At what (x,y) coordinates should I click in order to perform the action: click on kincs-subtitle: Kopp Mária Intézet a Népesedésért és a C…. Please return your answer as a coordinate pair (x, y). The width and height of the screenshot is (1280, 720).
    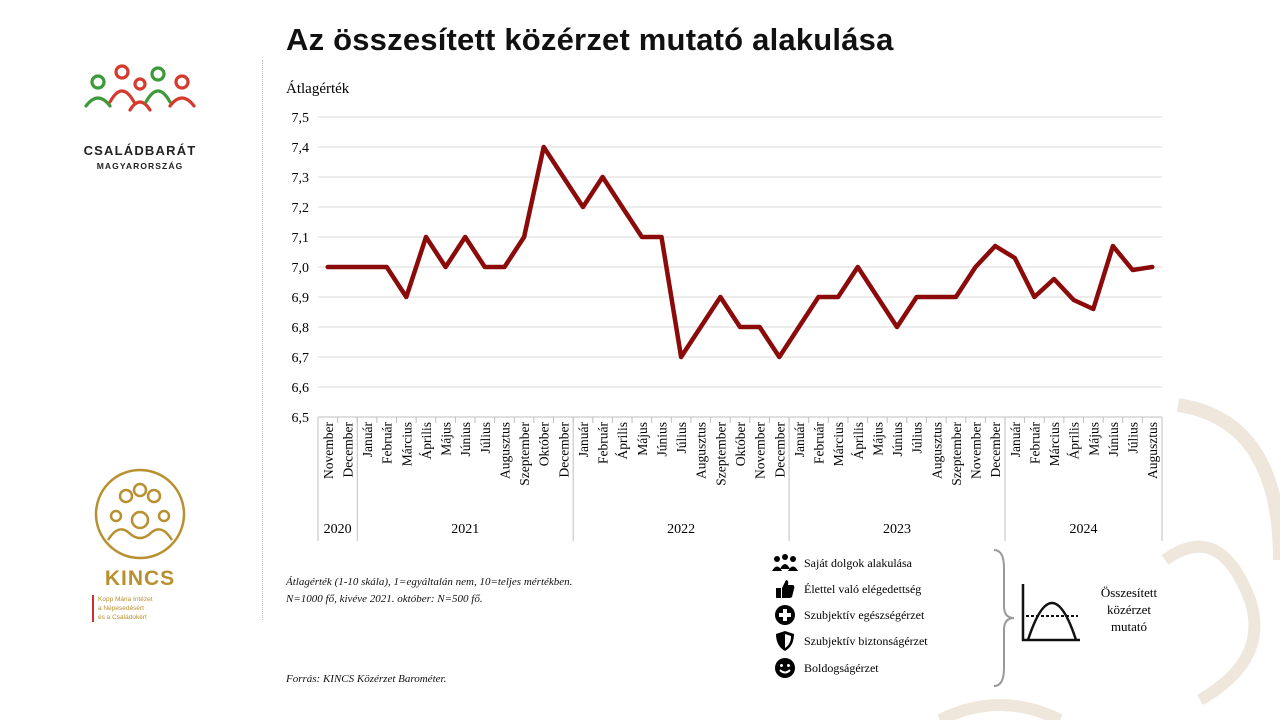
    Looking at the image, I should click on (122, 608).